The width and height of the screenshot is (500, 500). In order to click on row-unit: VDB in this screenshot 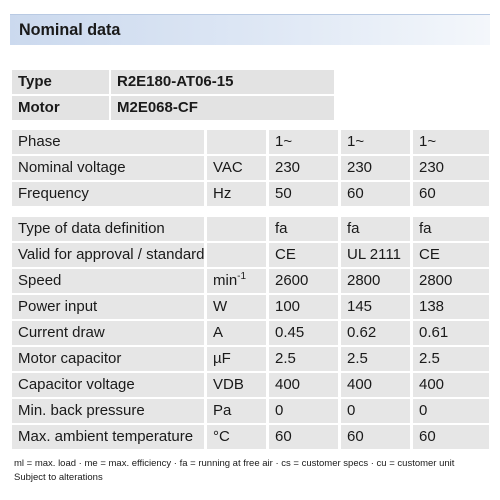, I will do `click(236, 385)`.